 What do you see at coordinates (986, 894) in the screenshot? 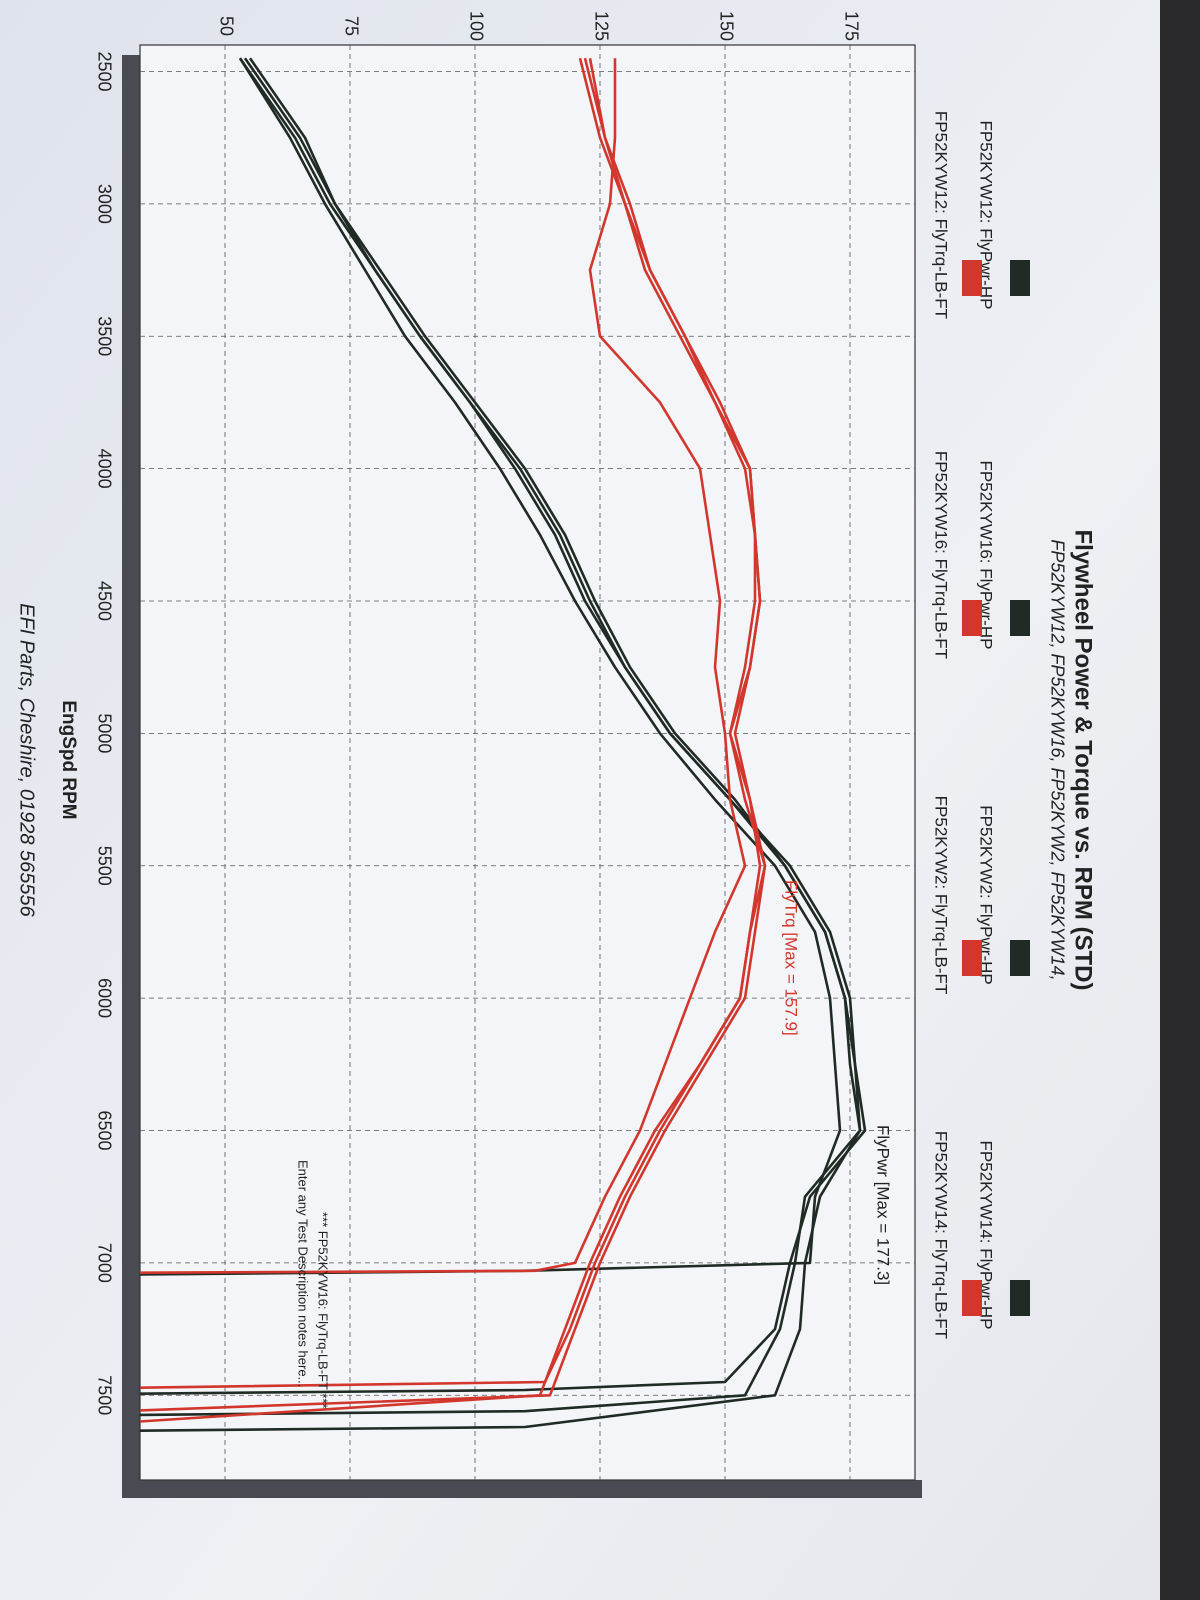
I see `legend-label: FP52KYW2: FlyPwr-HP` at bounding box center [986, 894].